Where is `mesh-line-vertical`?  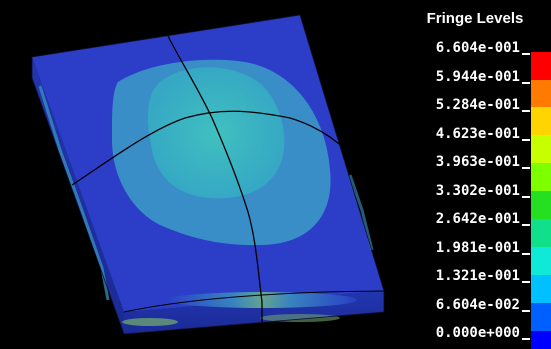
mesh-line-vertical is located at coordinates (215, 178).